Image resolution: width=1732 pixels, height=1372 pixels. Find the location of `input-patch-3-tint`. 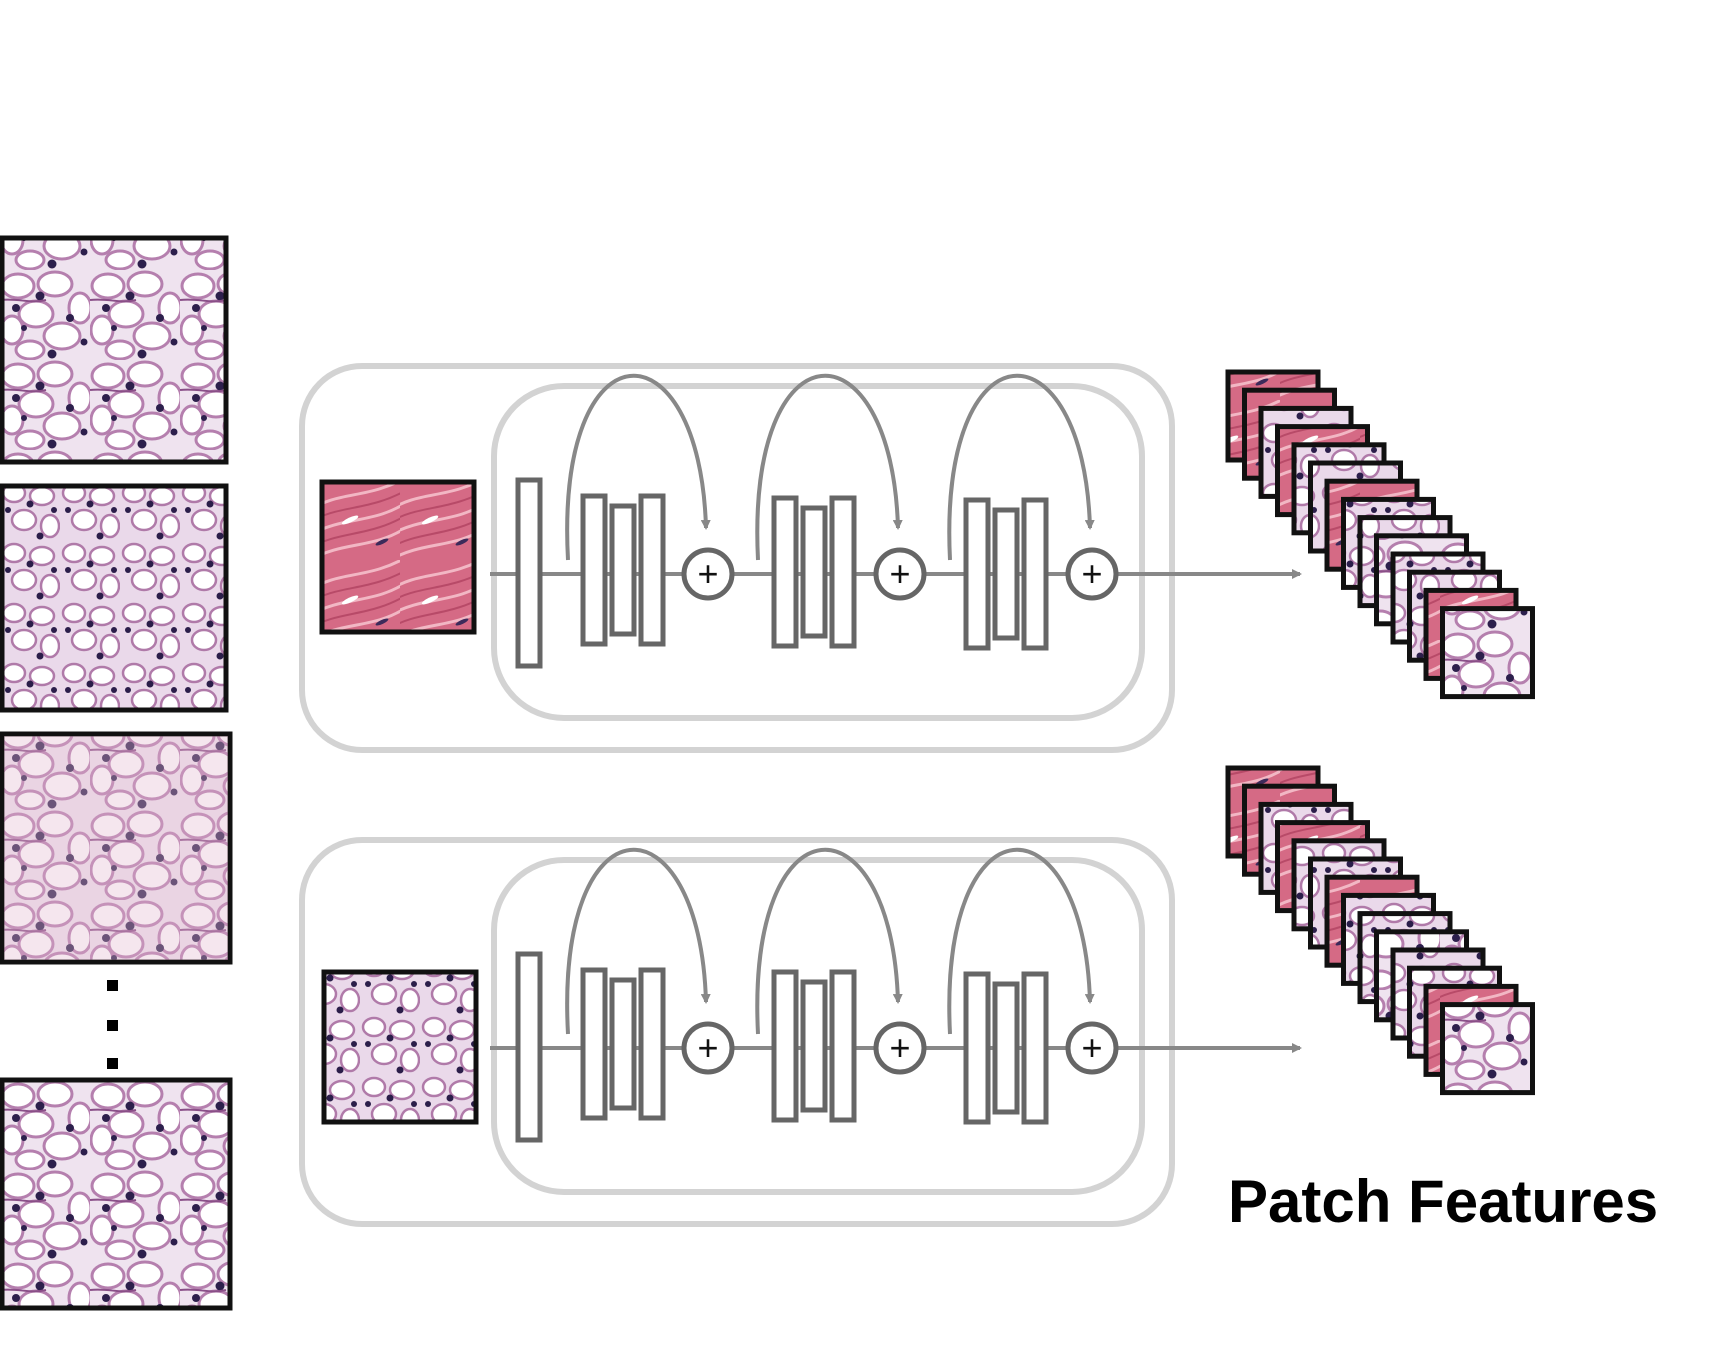

input-patch-3-tint is located at coordinates (116, 848).